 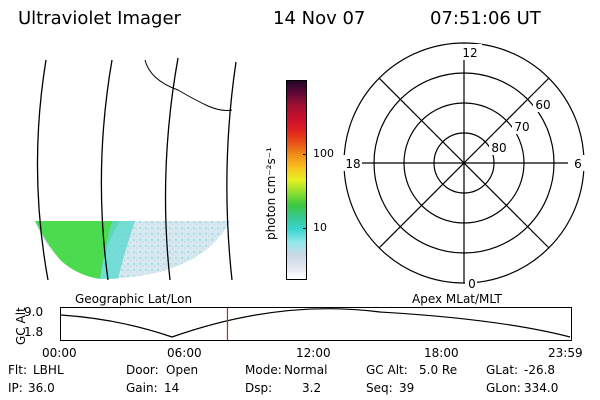 What do you see at coordinates (313, 353) in the screenshot?
I see `altitude-xtick-2: 12:00` at bounding box center [313, 353].